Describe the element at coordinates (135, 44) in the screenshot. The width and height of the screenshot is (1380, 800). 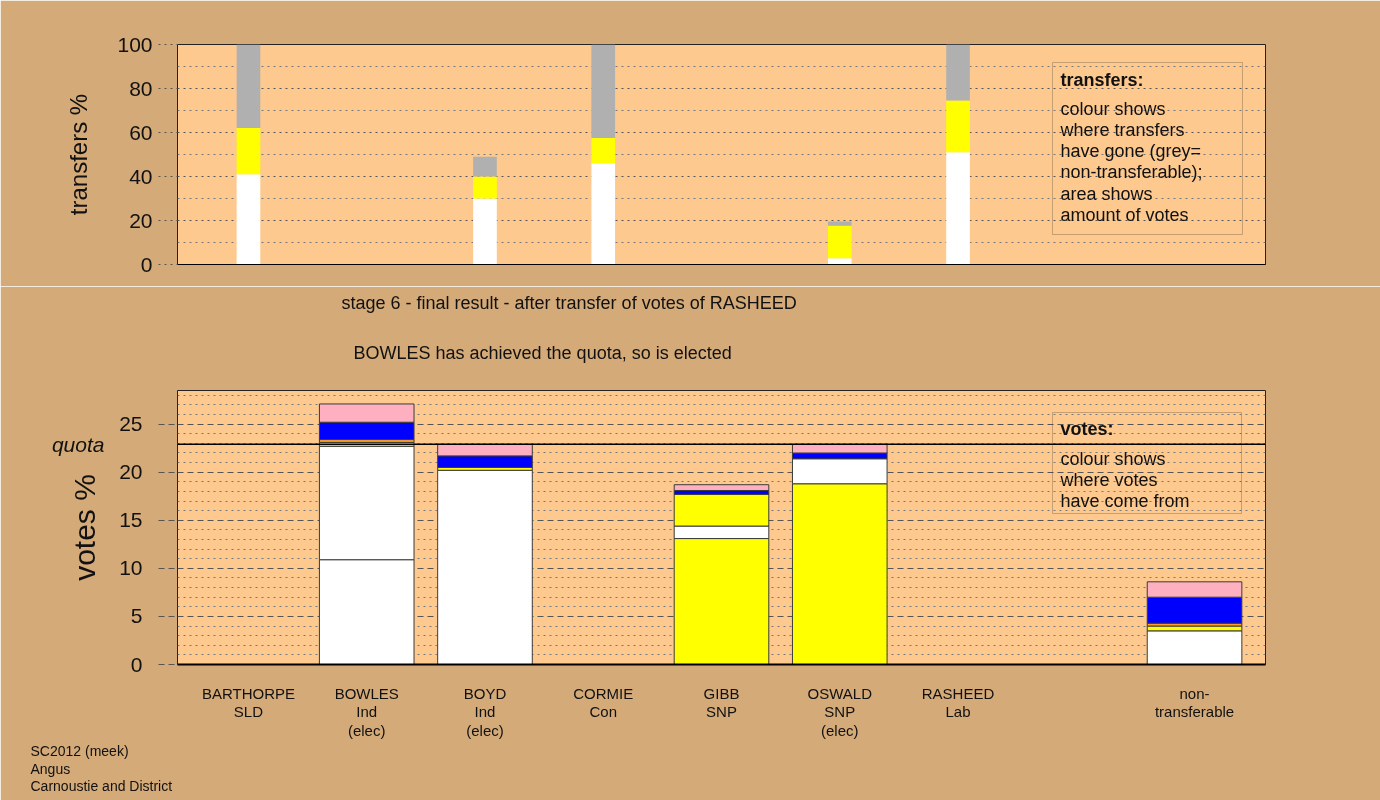
I see `y-tick-label: 100` at that location.